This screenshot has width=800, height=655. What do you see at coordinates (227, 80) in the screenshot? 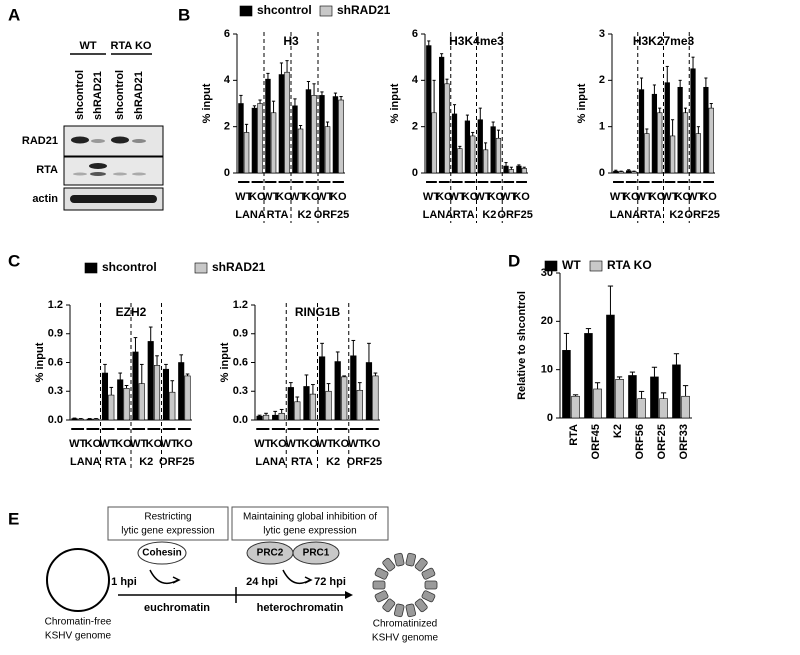
I see `y-tick-label: 4` at bounding box center [227, 80].